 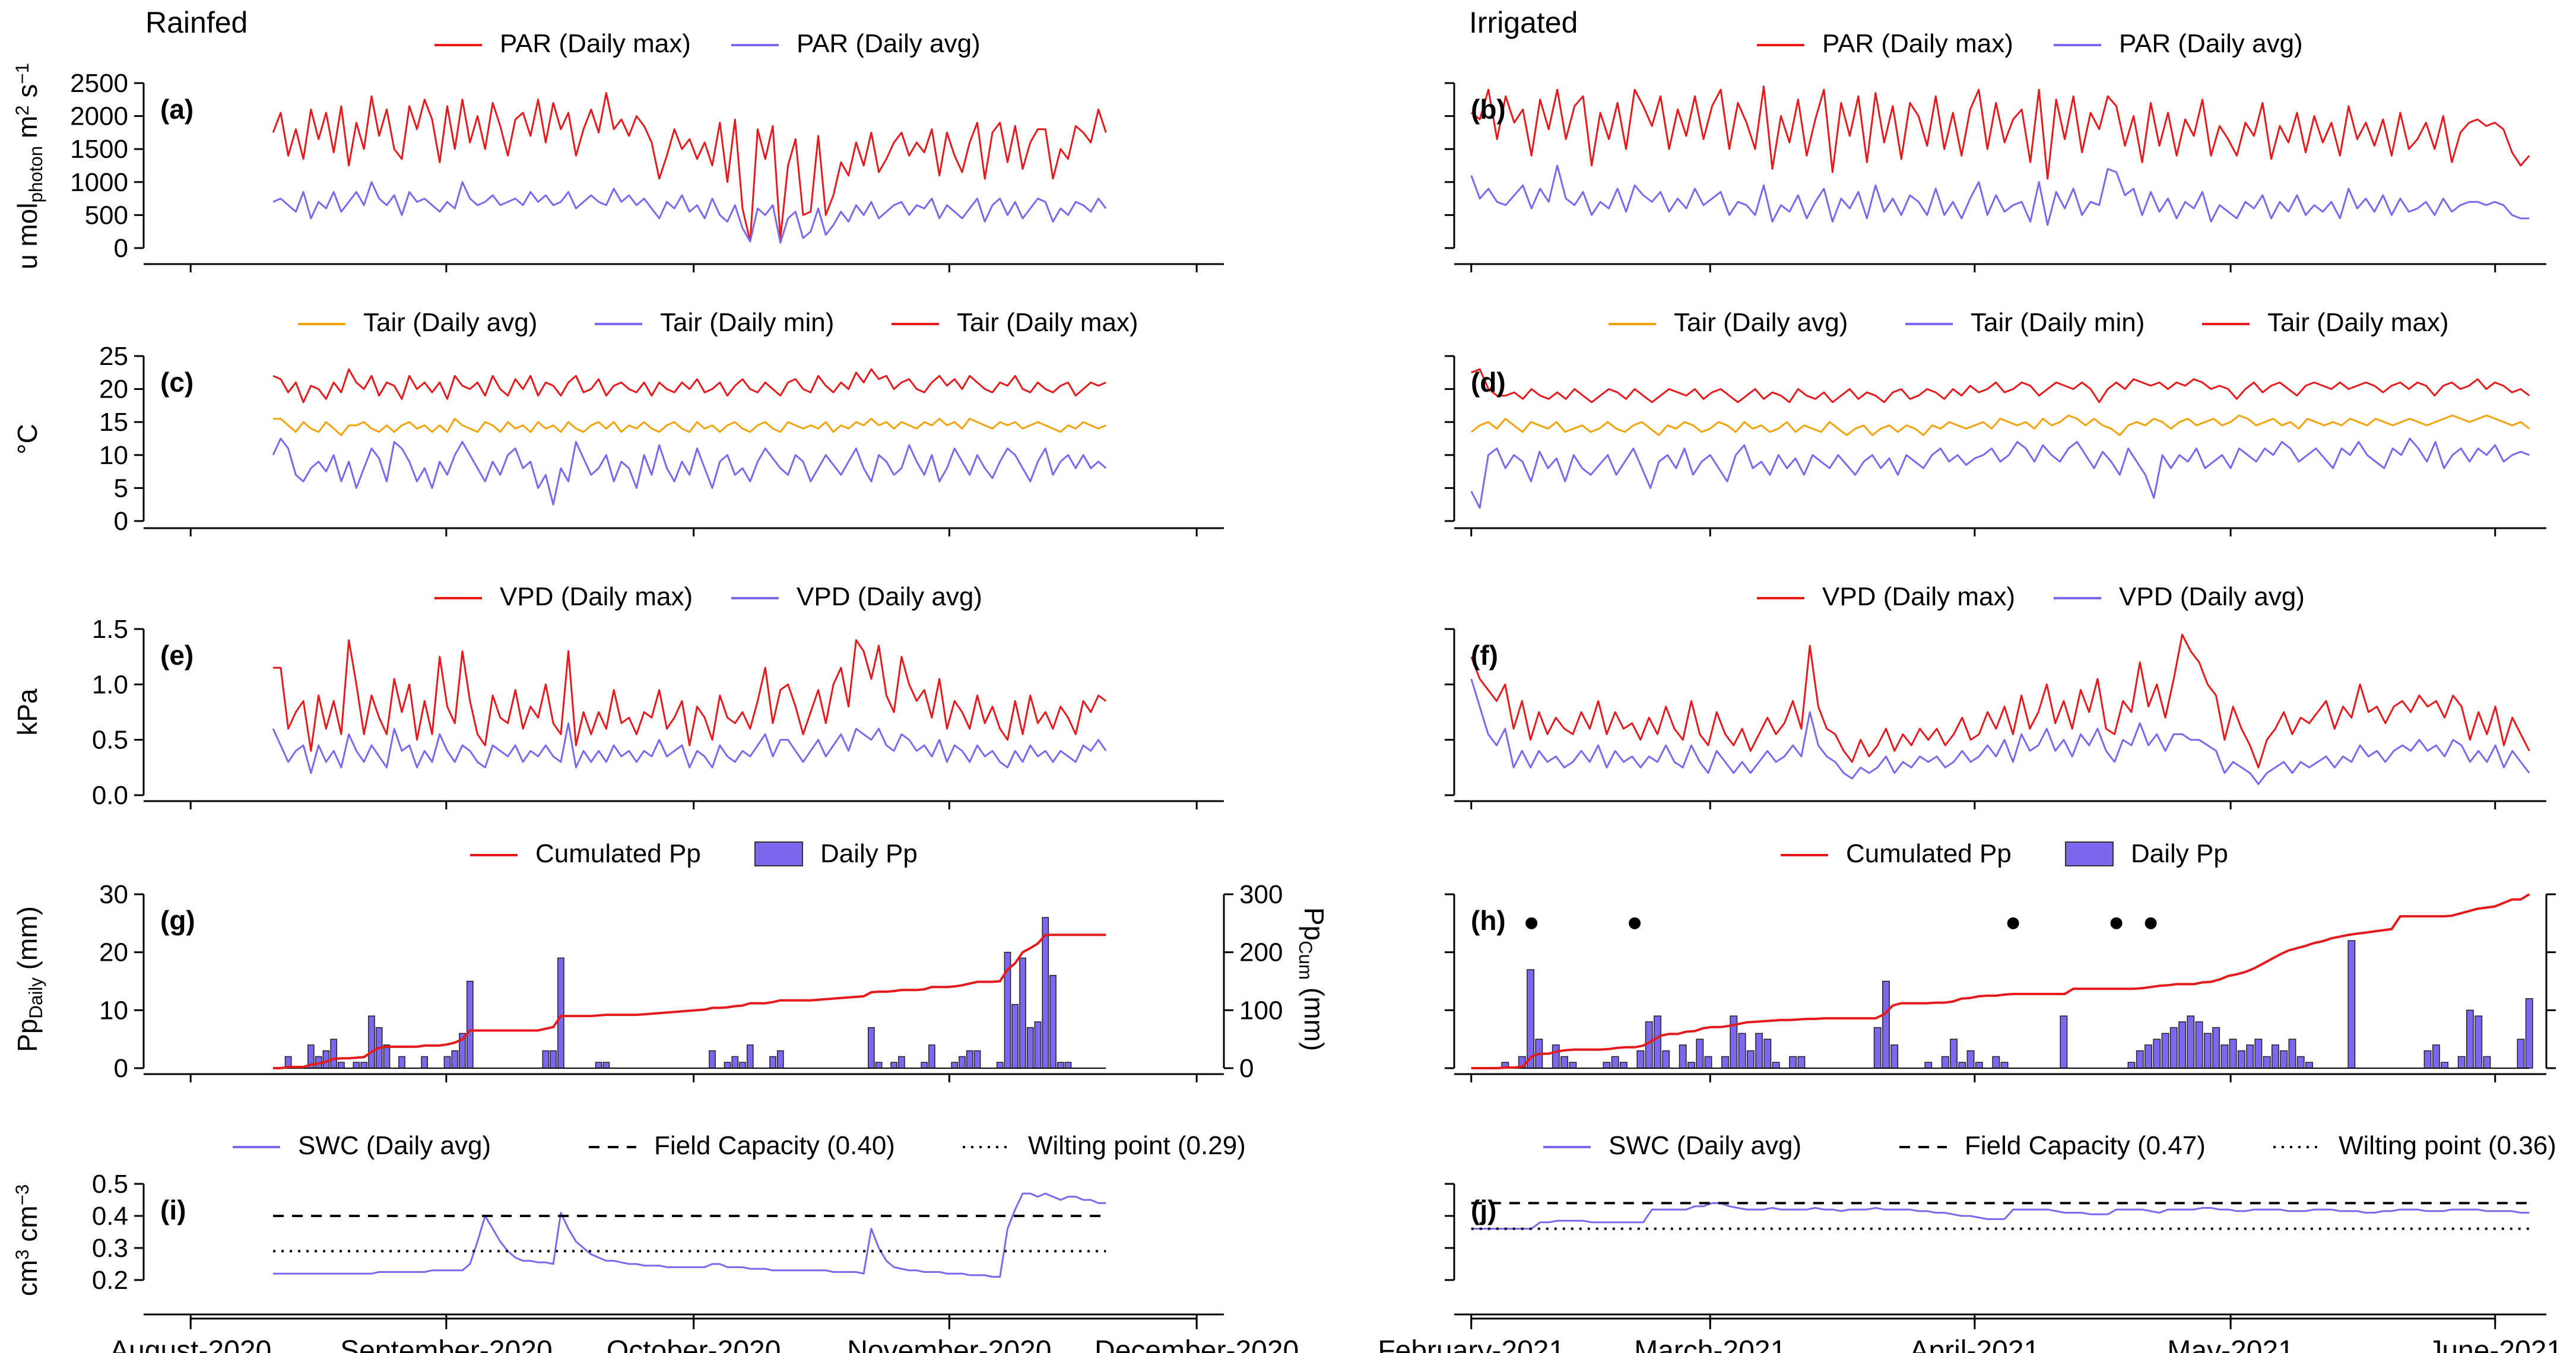 What do you see at coordinates (679, 703) in the screenshot?
I see `panel-e` at bounding box center [679, 703].